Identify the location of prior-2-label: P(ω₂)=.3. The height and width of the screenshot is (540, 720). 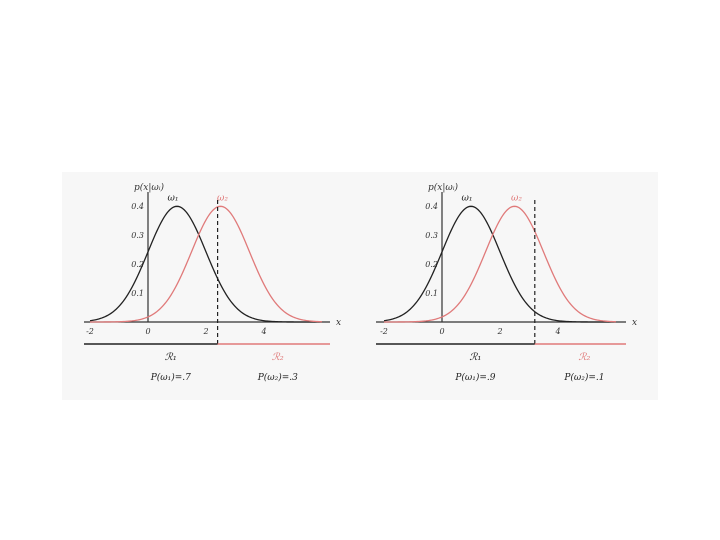
(277, 377).